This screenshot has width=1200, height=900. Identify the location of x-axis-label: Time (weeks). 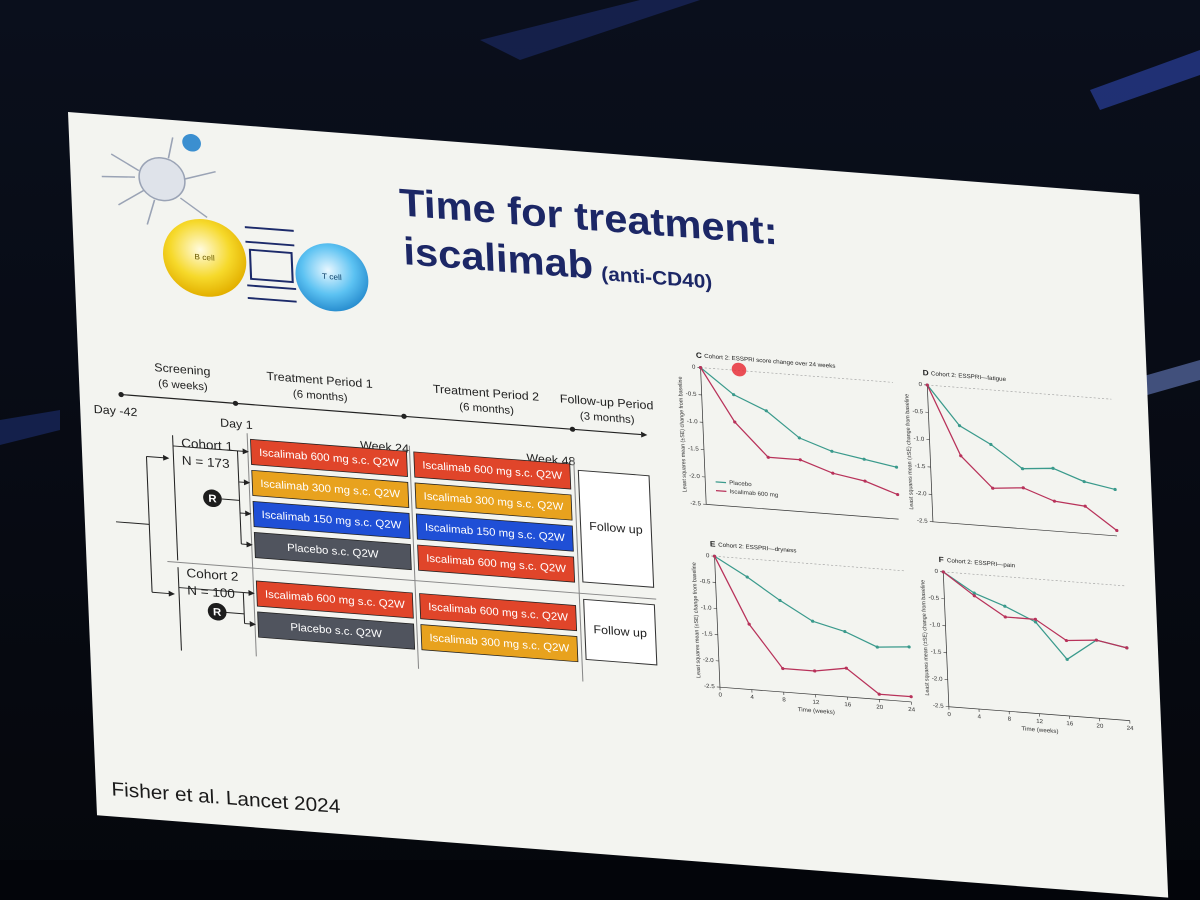
(1039, 730).